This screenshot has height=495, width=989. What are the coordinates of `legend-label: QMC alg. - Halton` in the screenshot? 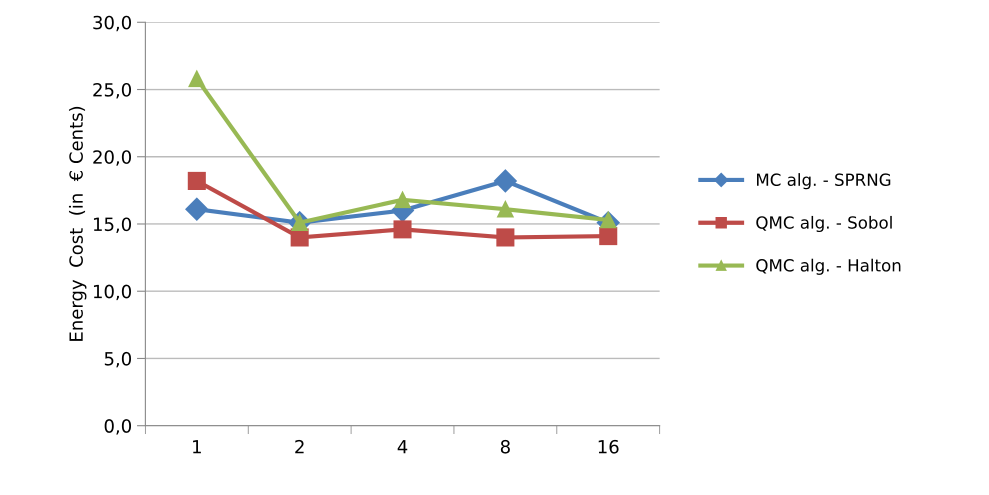 It's located at (828, 266).